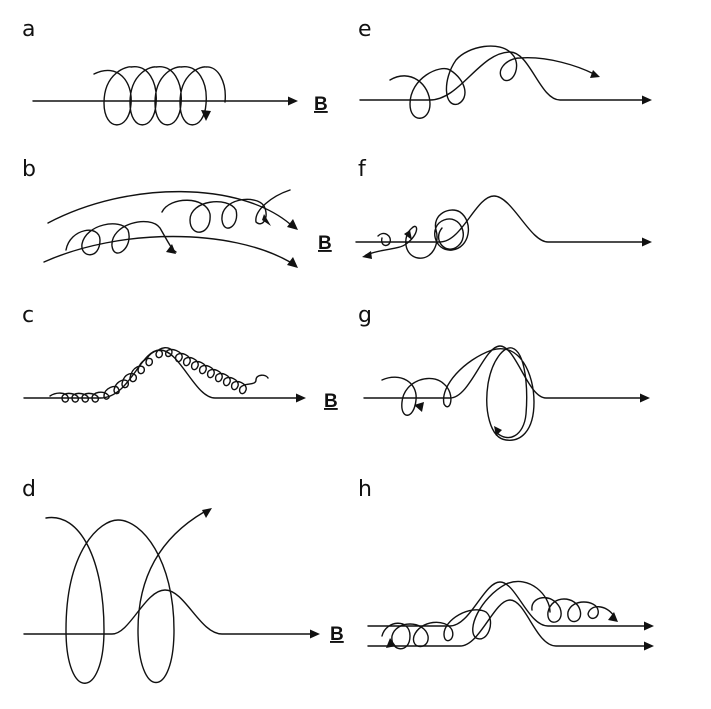 The width and height of the screenshot is (711, 709). What do you see at coordinates (645, 398) in the screenshot?
I see `arrowhead-g-field` at bounding box center [645, 398].